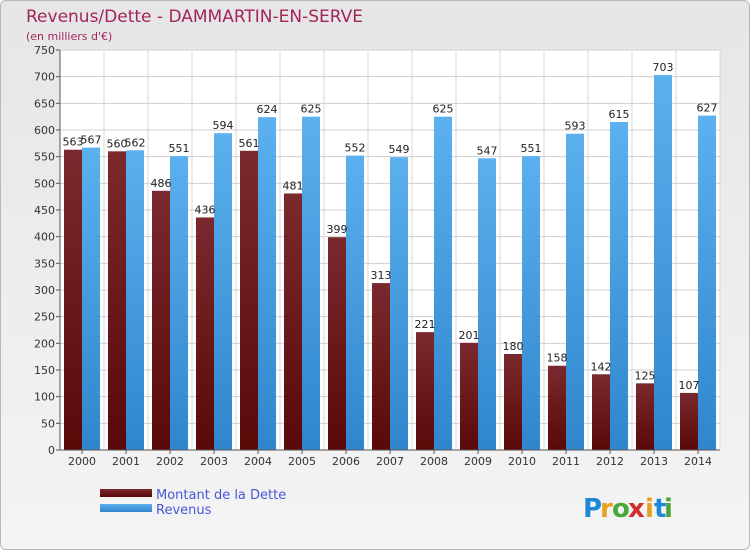  Describe the element at coordinates (689, 385) in the screenshot. I see `data-label-debt: 107` at that location.